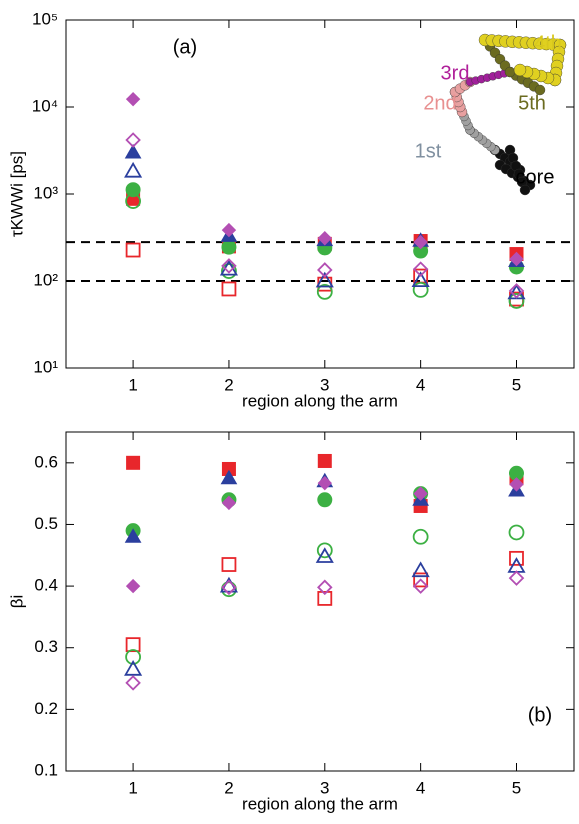 This screenshot has width=579, height=824. What do you see at coordinates (45, 279) in the screenshot?
I see `y-tick-label: 10²` at bounding box center [45, 279].